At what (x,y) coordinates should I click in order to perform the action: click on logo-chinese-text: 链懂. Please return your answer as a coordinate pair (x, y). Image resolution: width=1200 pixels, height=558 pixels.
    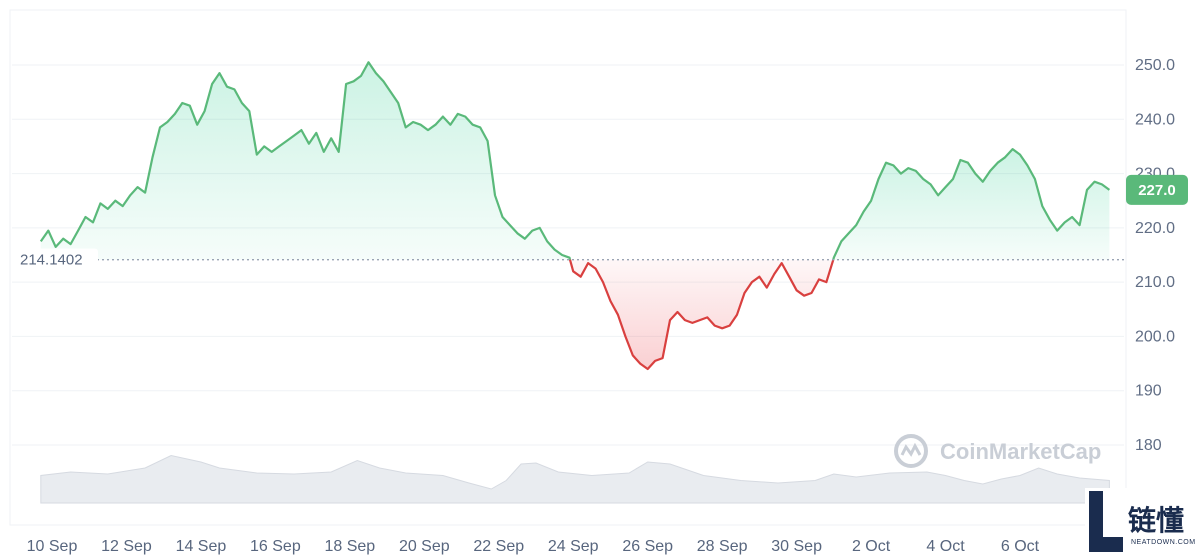
    Looking at the image, I should click on (1156, 520).